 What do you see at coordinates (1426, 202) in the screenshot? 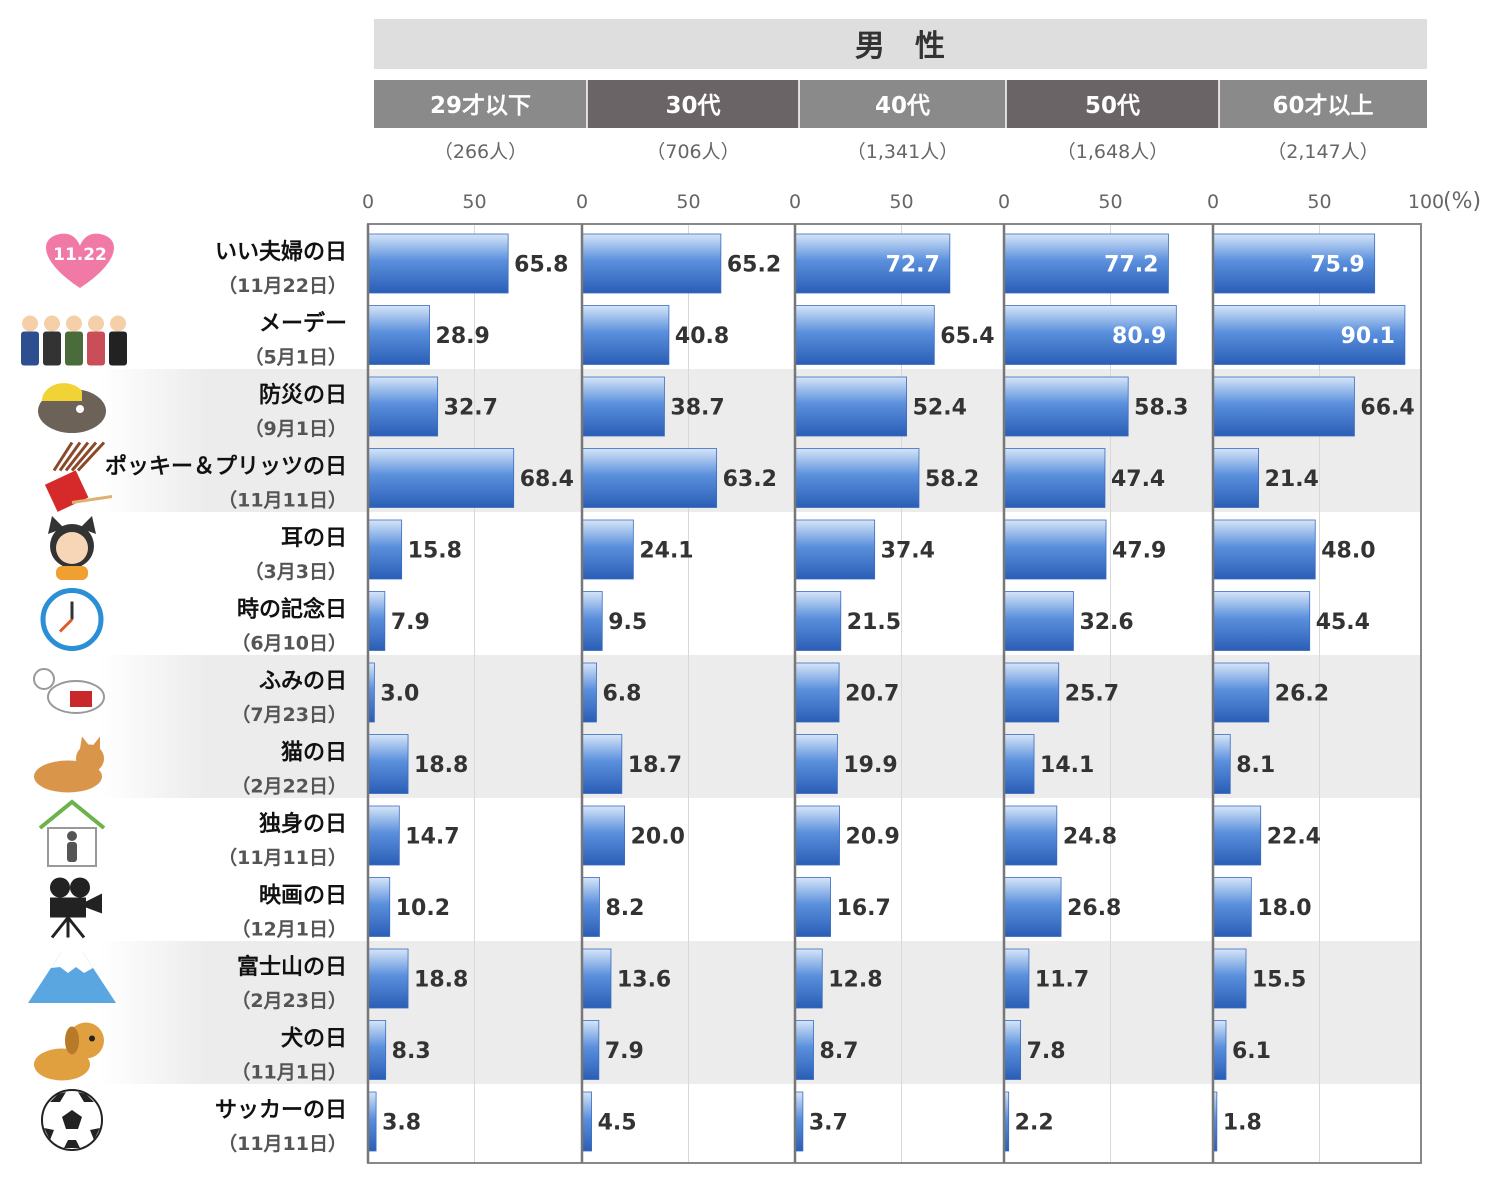
I see `tick-label: 100` at bounding box center [1426, 202].